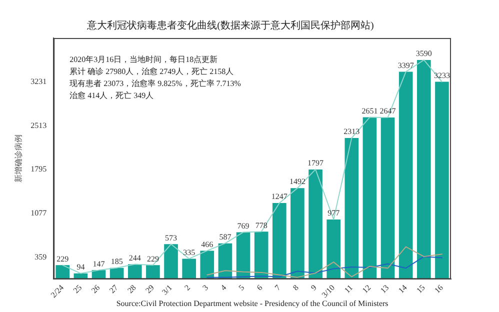  I want to click on y-axis-title: 新增确诊病例, so click(18, 158).